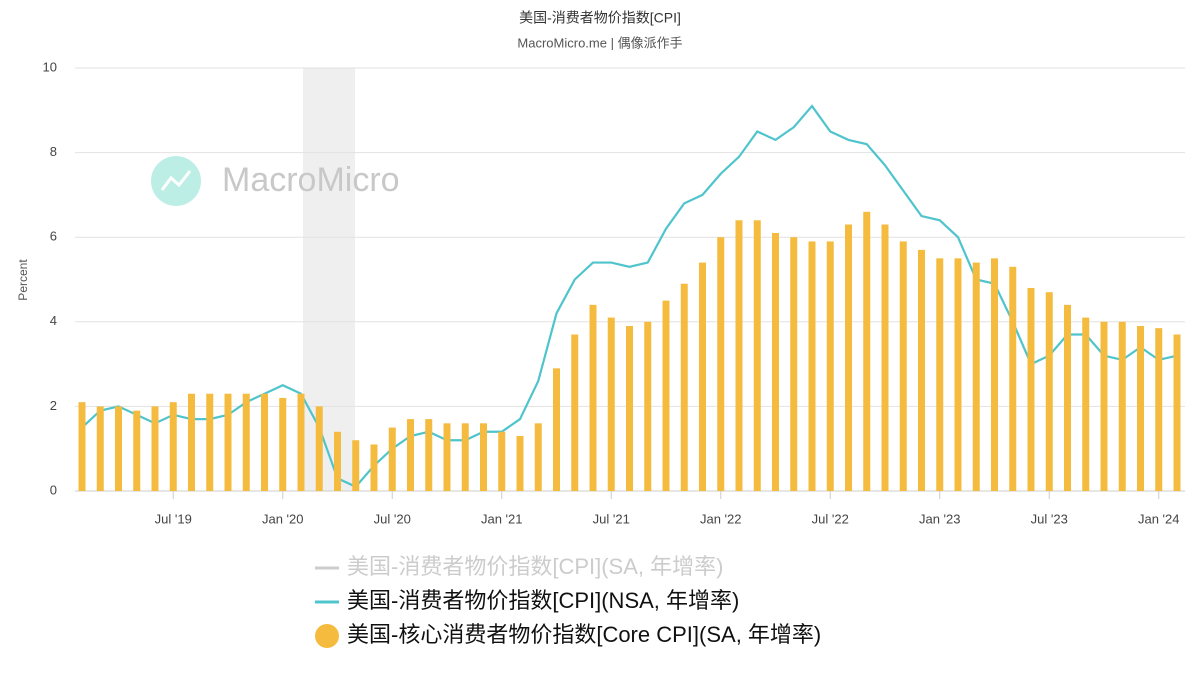 This screenshot has height=675, width=1200. I want to click on x-tick-label: Jan '21, so click(502, 518).